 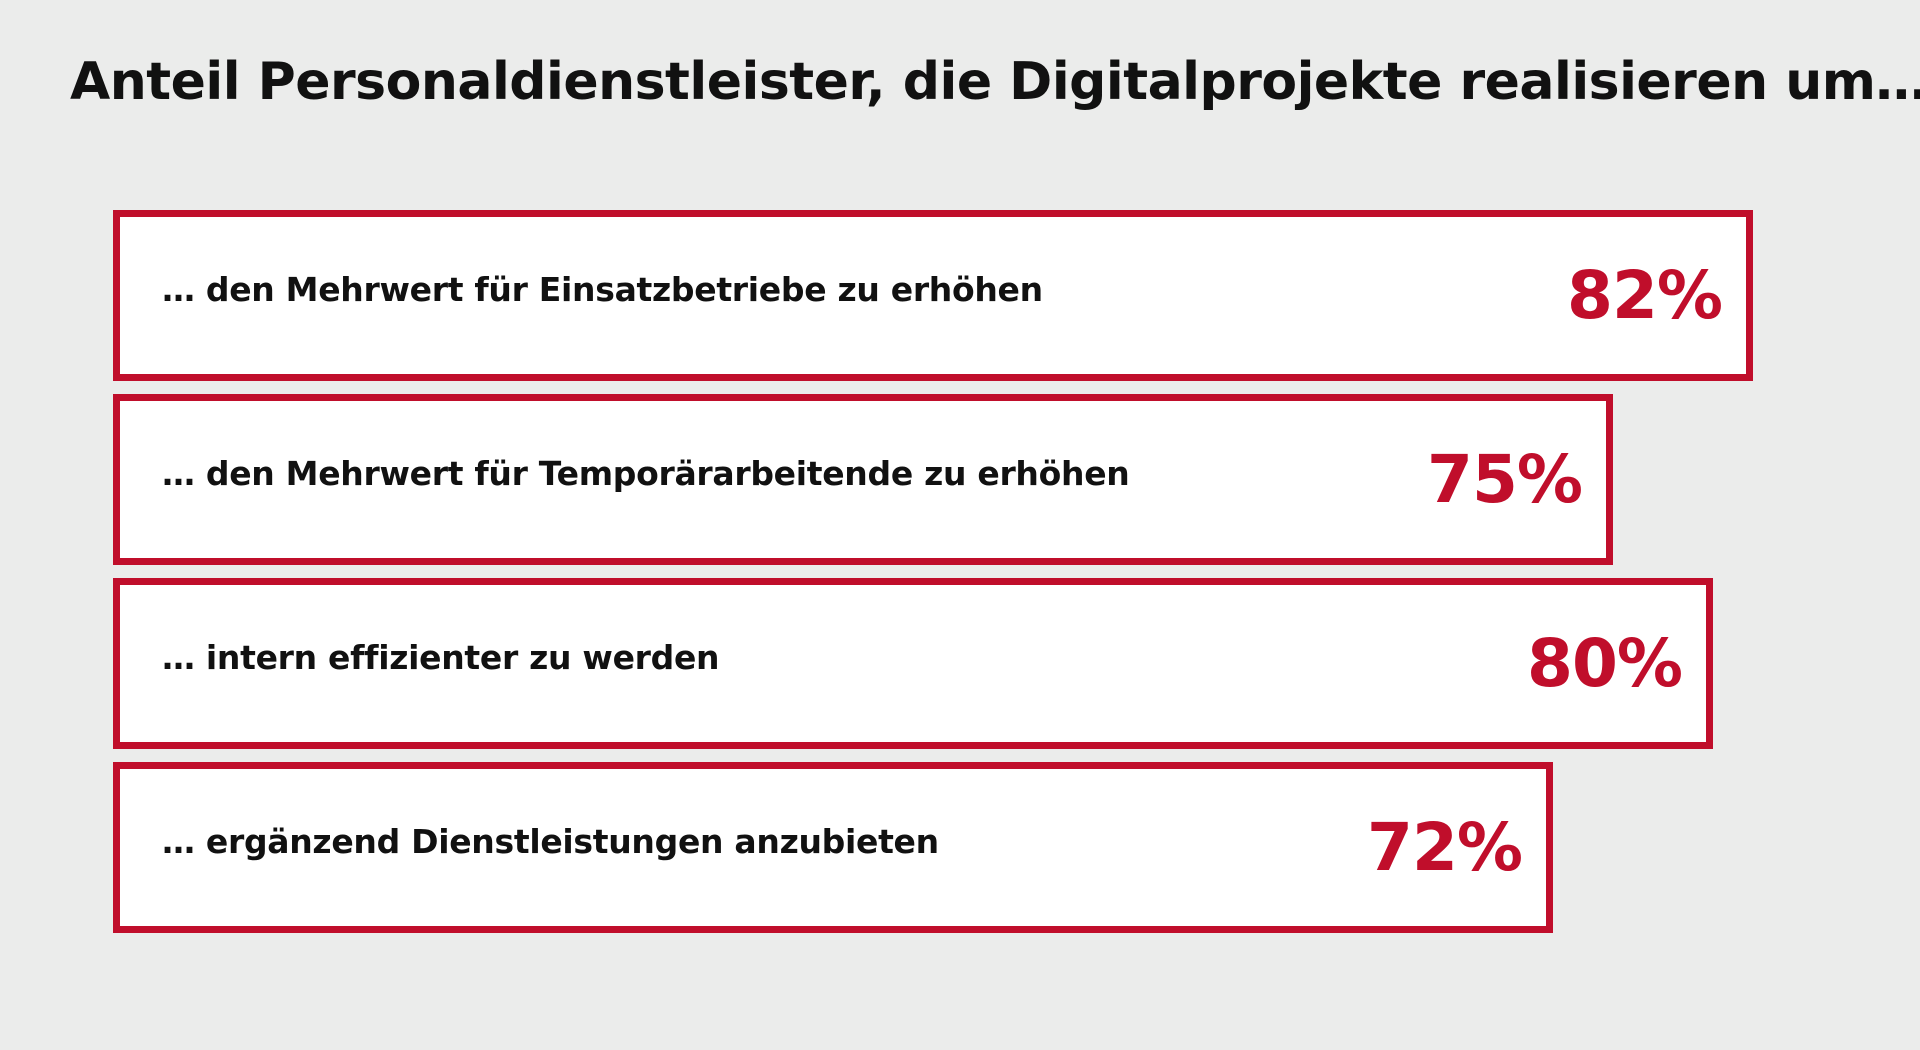 What do you see at coordinates (441, 657) in the screenshot?
I see `bar-label: … intern effizienter zu werden` at bounding box center [441, 657].